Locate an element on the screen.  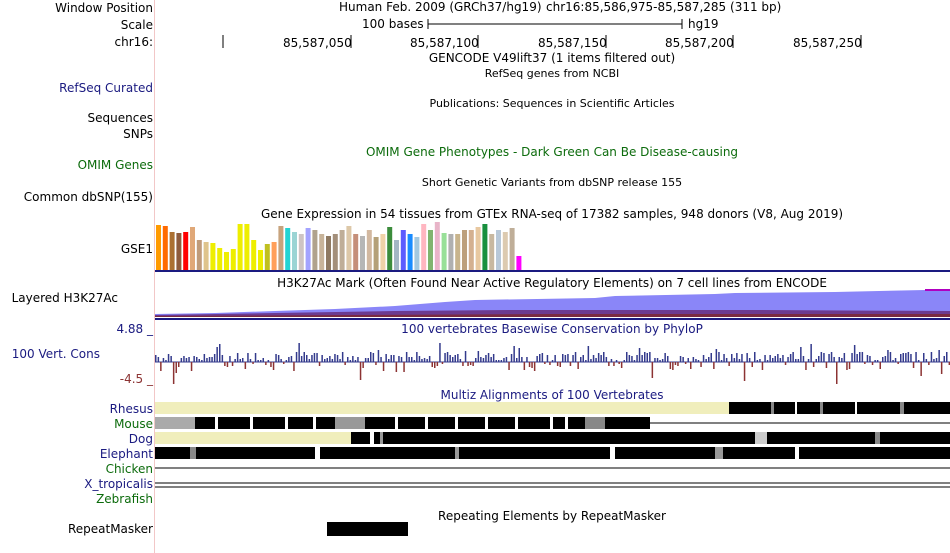
species-zebrafish-label: Zebrafish is located at coordinates (124, 499).